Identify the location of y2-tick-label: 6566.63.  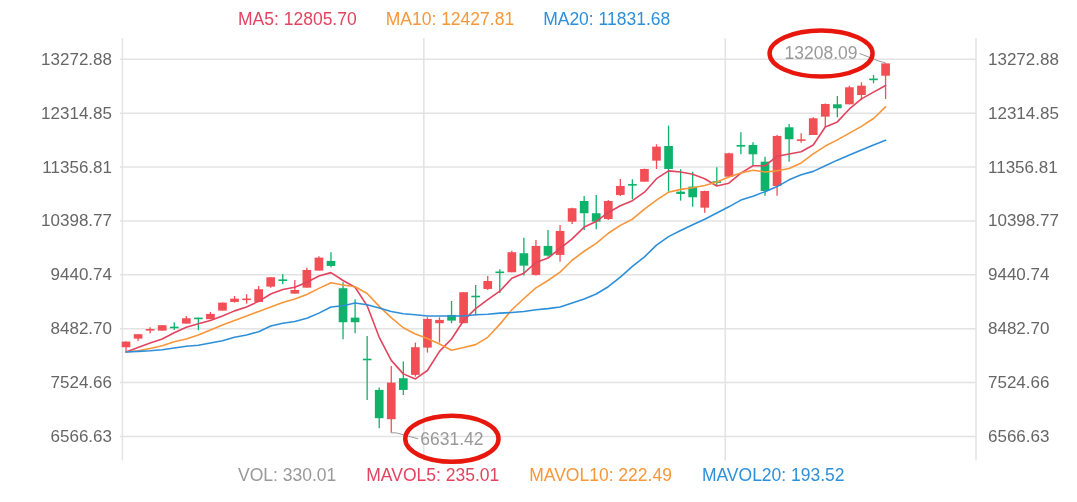
(1019, 436).